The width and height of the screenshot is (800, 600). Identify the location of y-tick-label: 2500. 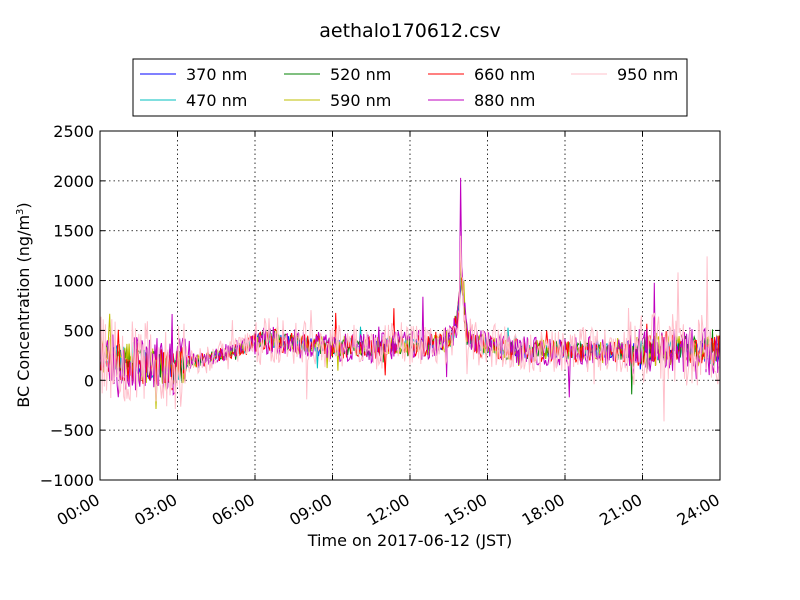
(73, 131).